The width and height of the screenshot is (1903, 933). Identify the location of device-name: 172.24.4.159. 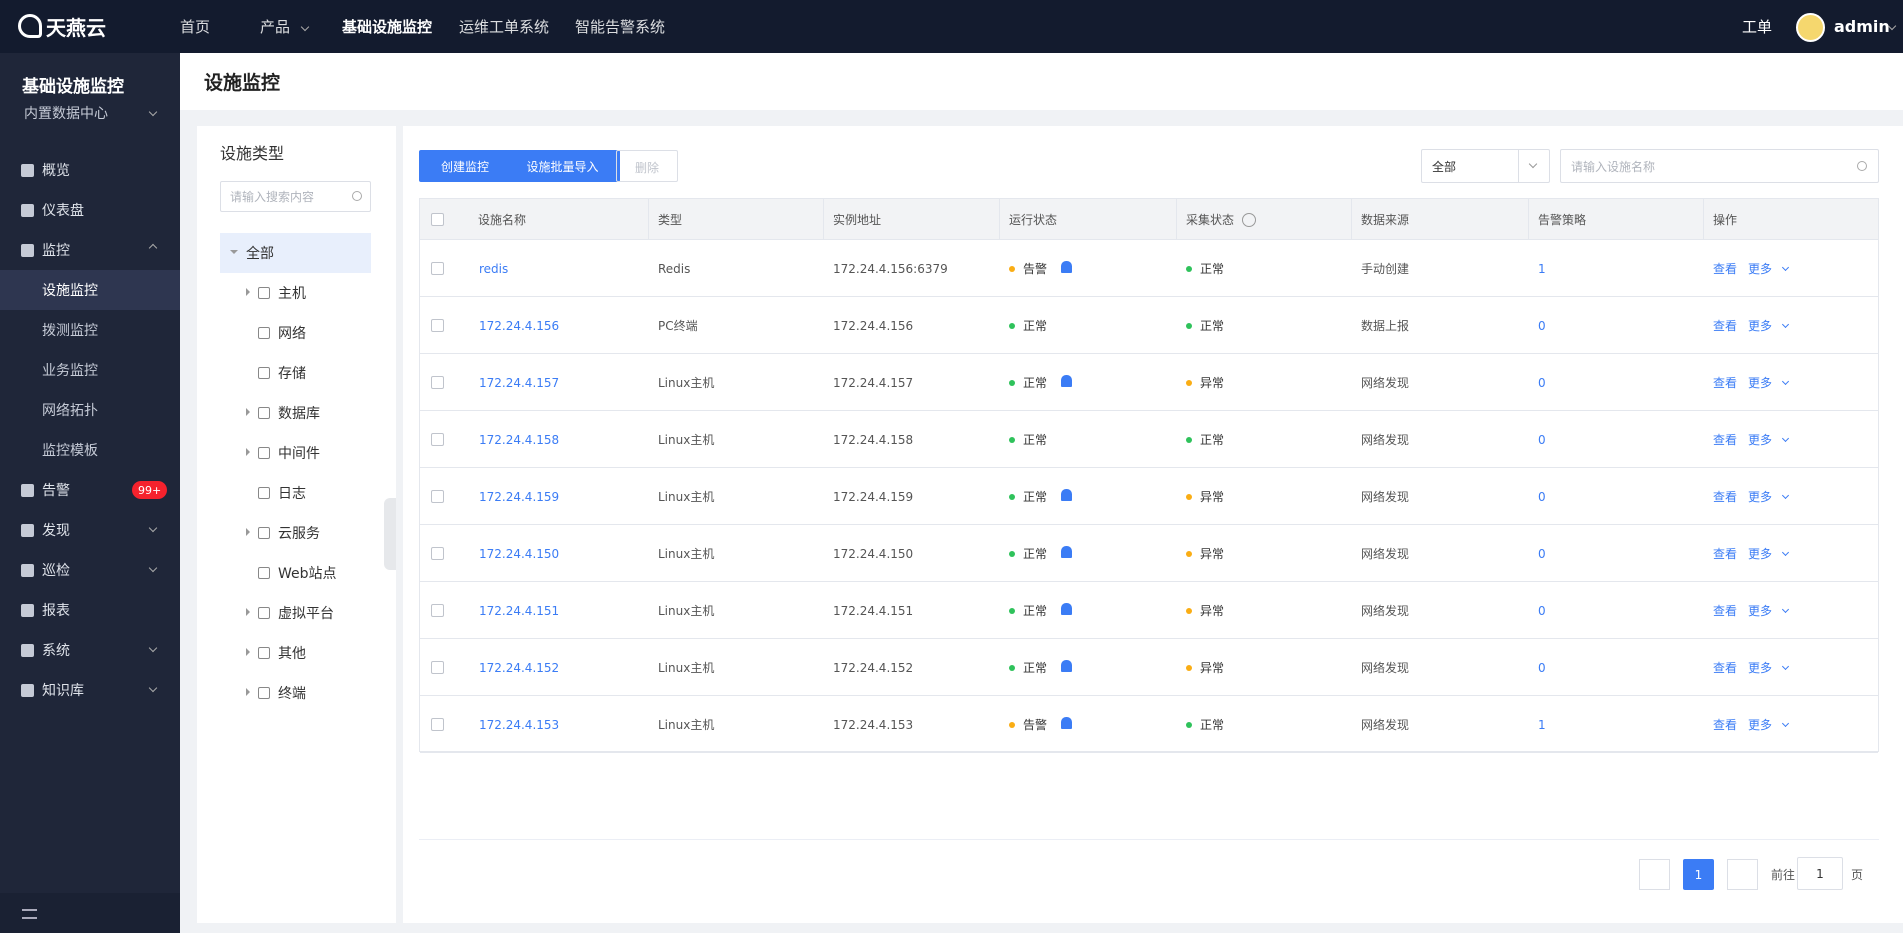
(519, 496).